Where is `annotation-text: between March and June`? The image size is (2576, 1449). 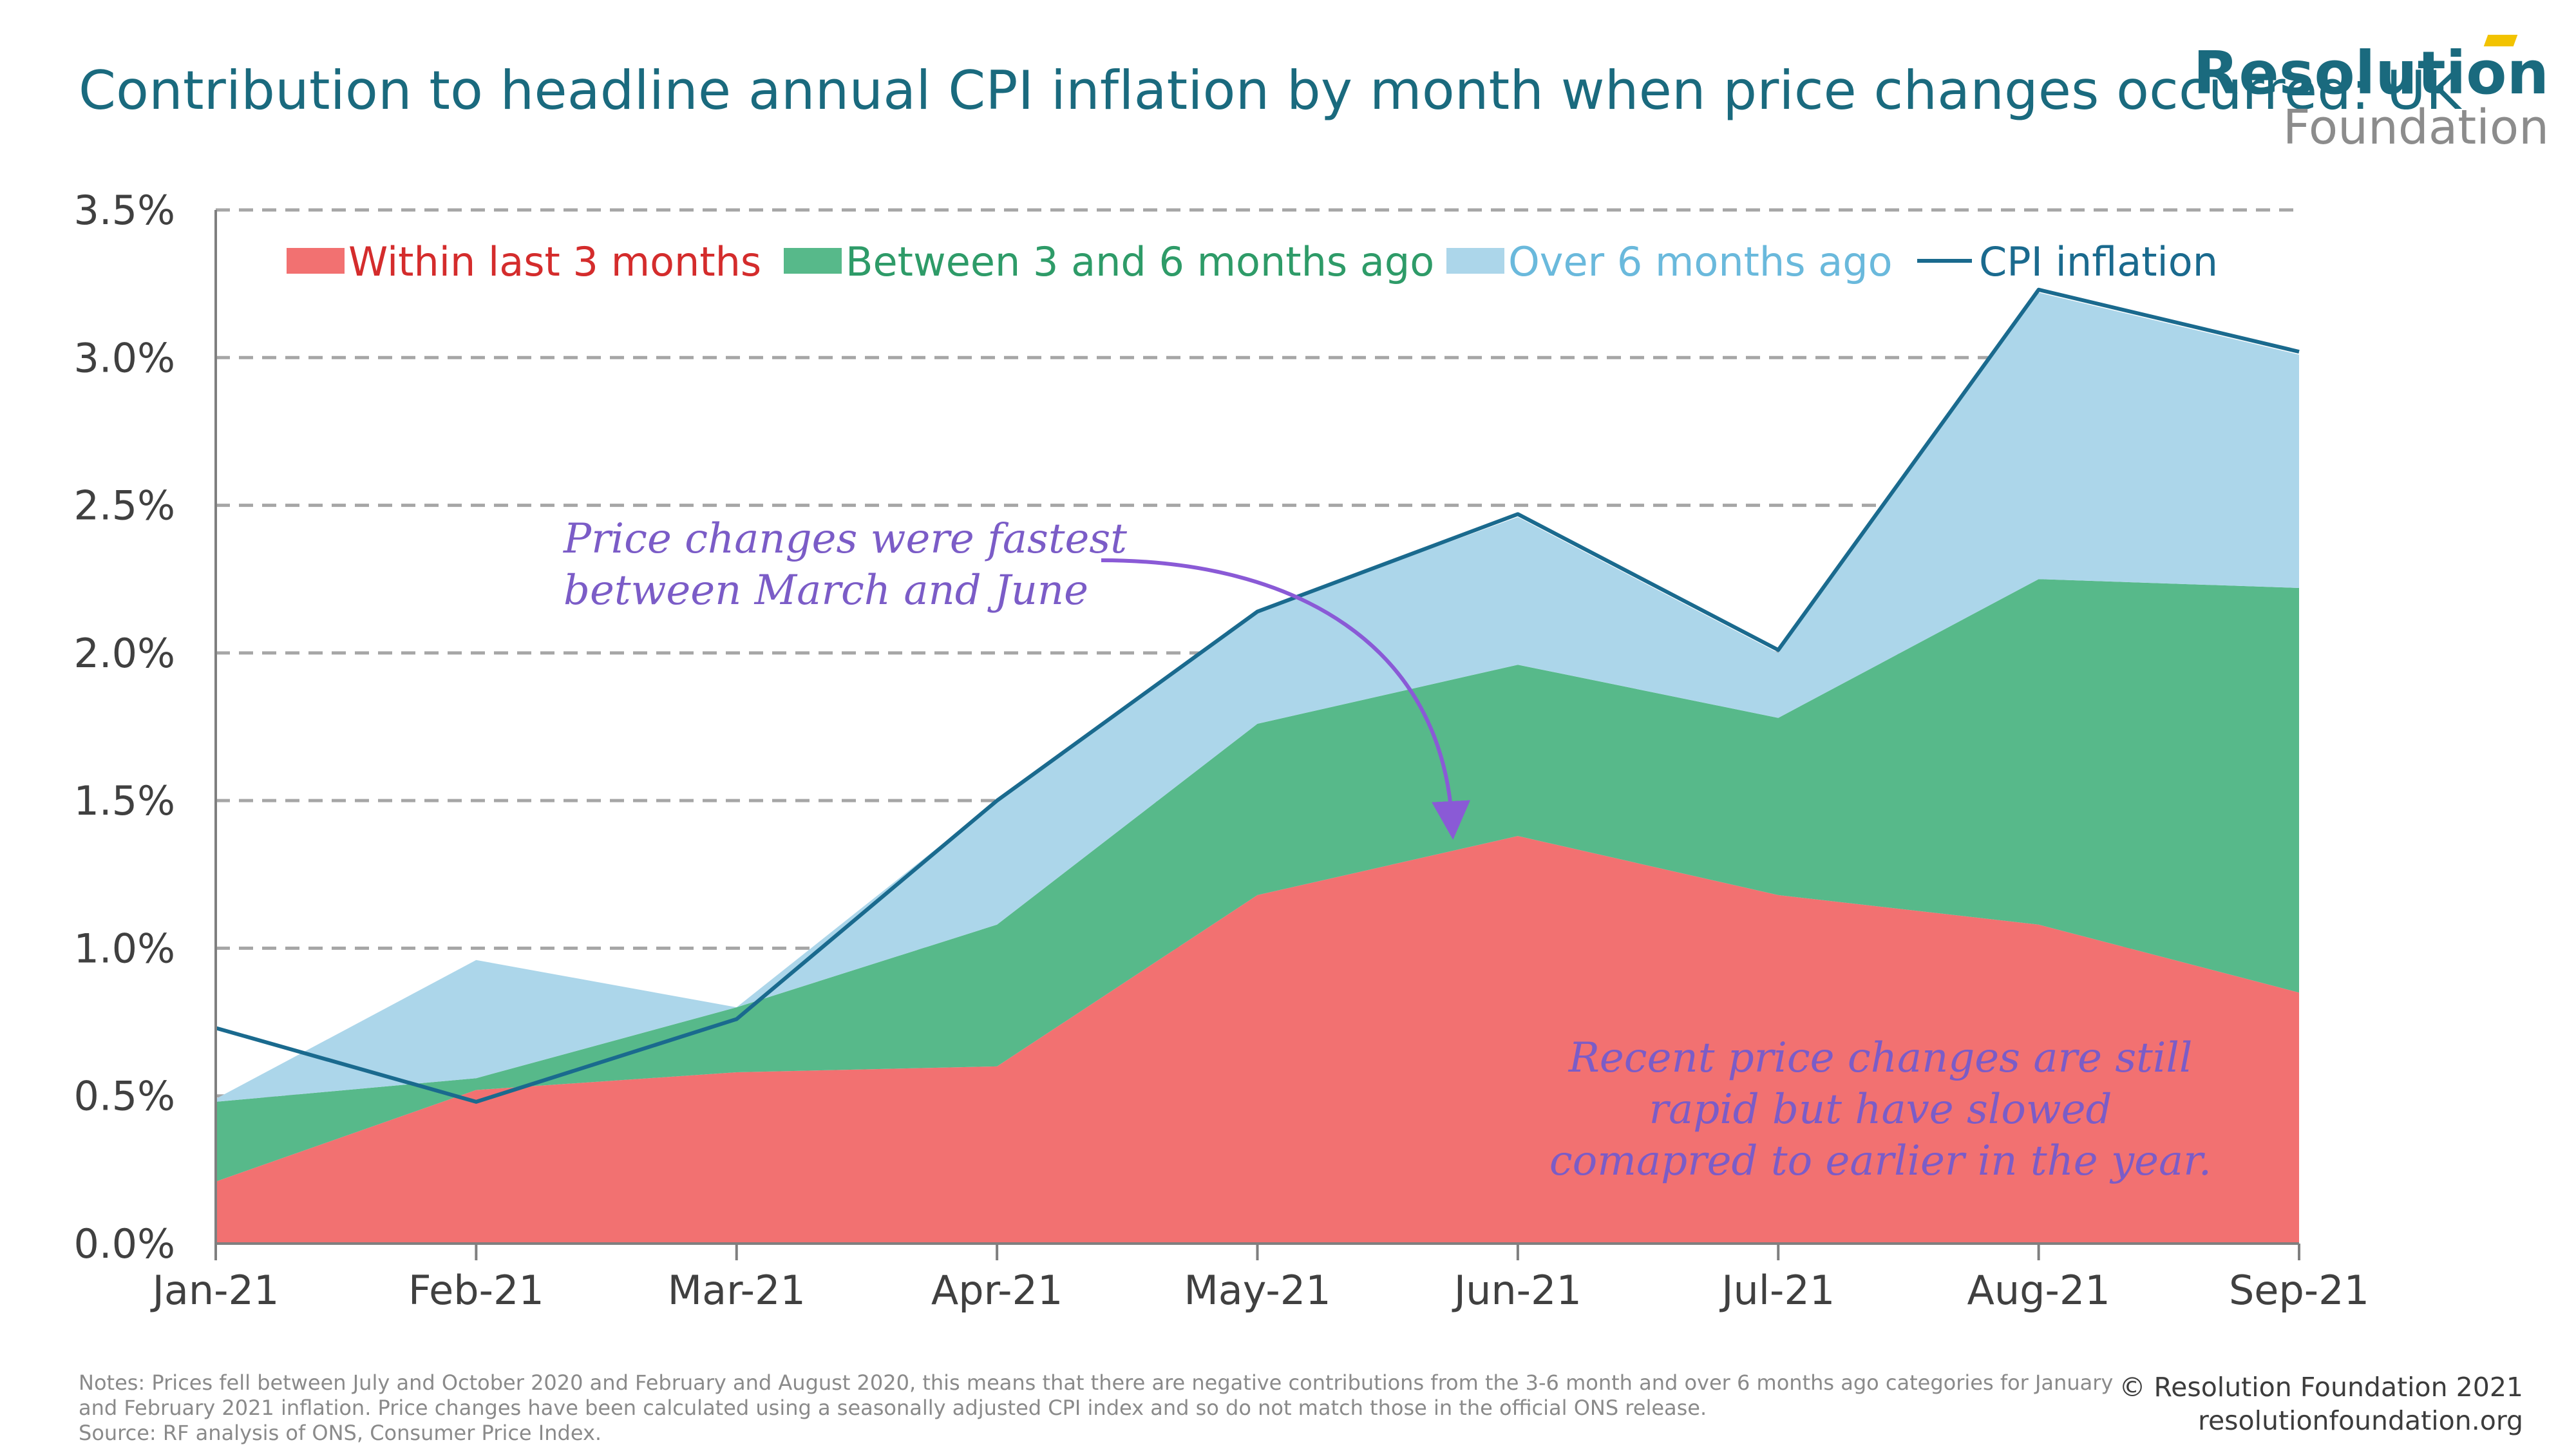
annotation-text: between March and June is located at coordinates (826, 590).